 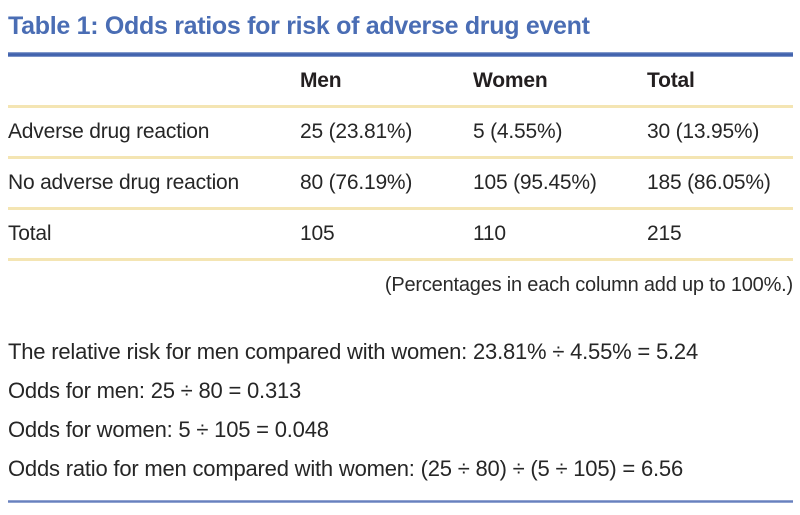 What do you see at coordinates (356, 182) in the screenshot?
I see `cell-men: 80 (76.19%)` at bounding box center [356, 182].